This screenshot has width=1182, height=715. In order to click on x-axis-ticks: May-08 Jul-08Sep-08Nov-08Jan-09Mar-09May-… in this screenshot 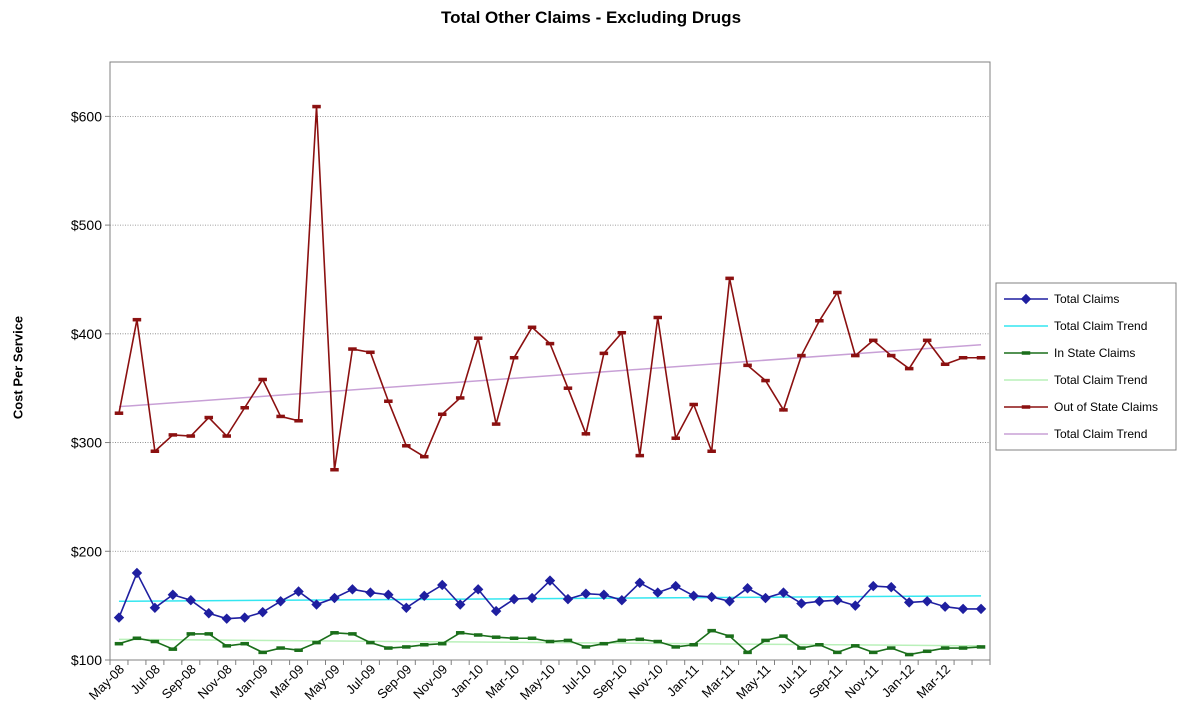, I will do `click(538, 681)`.